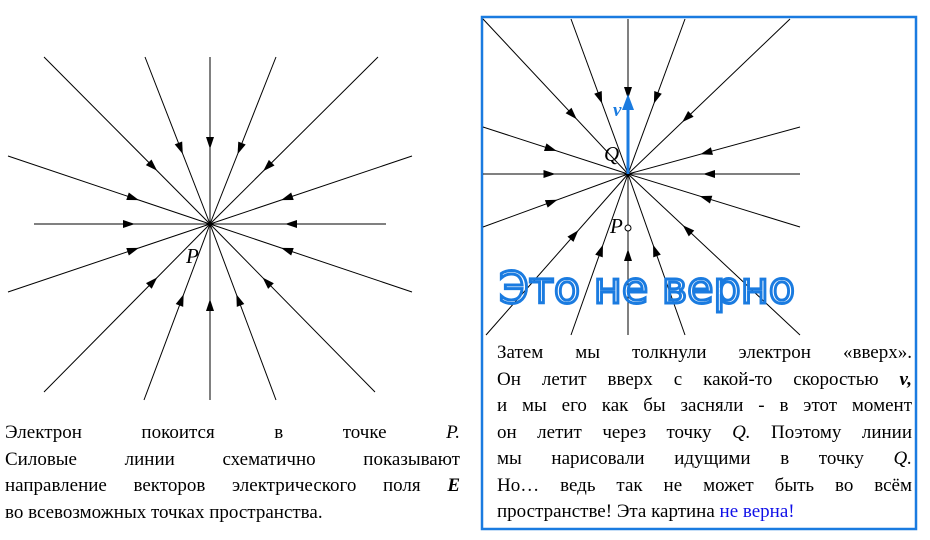 Image resolution: width=930 pixels, height=540 pixels. I want to click on right-caption-line-3: и мы его как бы засняли - в этот момент, so click(704, 405).